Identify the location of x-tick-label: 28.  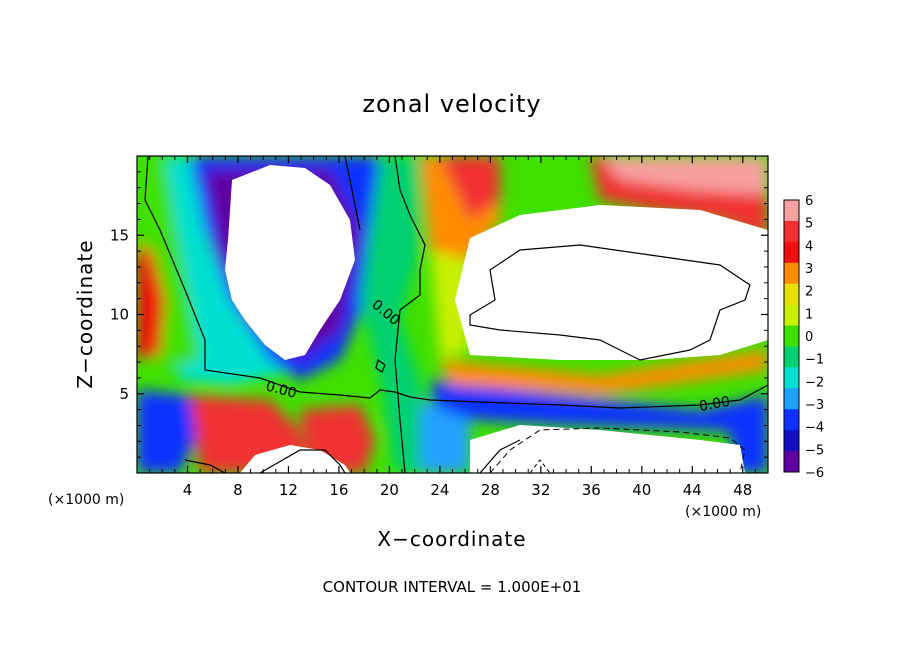
(490, 490).